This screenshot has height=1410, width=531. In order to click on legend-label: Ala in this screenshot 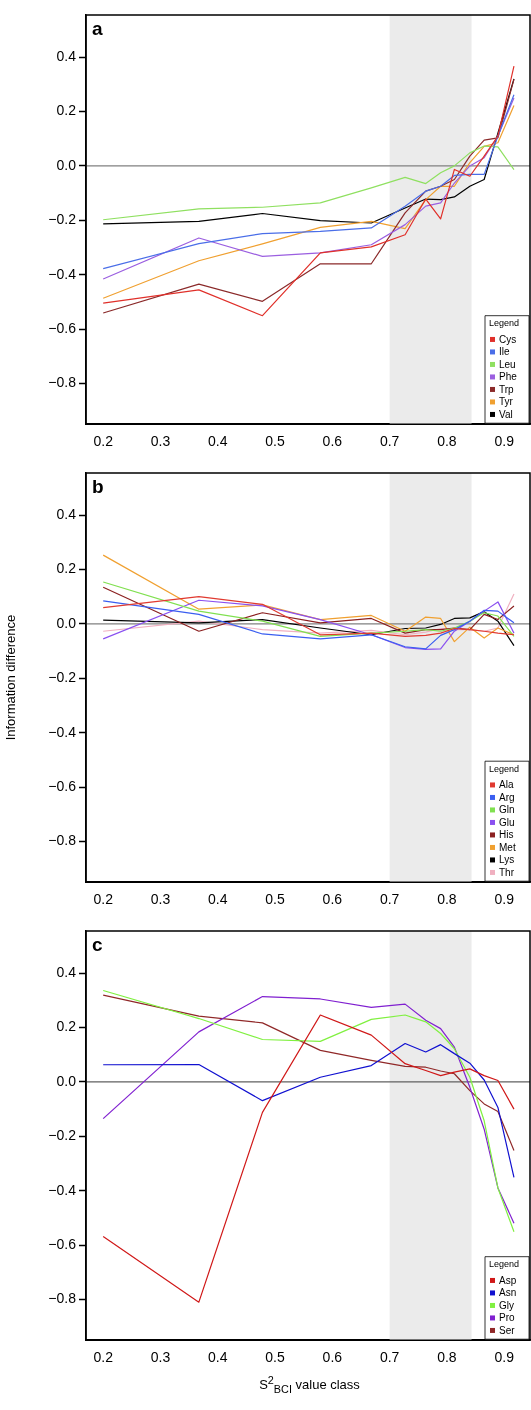, I will do `click(506, 785)`.